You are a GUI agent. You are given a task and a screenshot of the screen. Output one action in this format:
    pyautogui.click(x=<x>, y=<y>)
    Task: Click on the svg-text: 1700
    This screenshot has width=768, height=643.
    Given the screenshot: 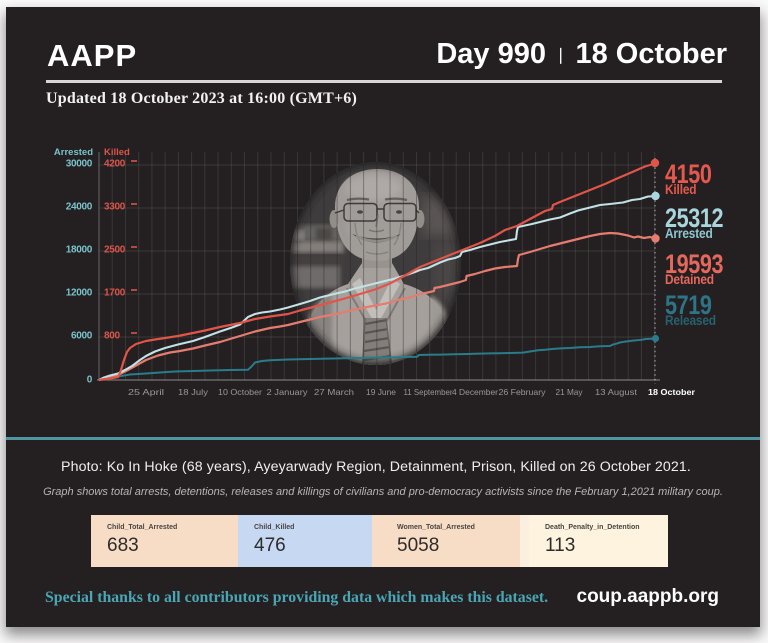 What is the action you would take?
    pyautogui.click(x=115, y=293)
    